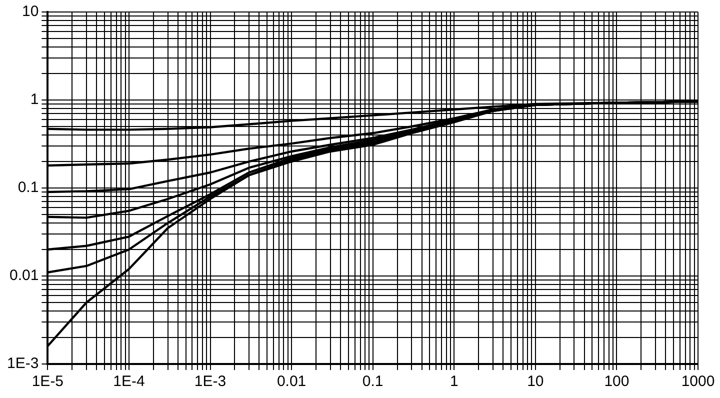  Describe the element at coordinates (24, 275) in the screenshot. I see `y-tick-label: 0.01` at that location.